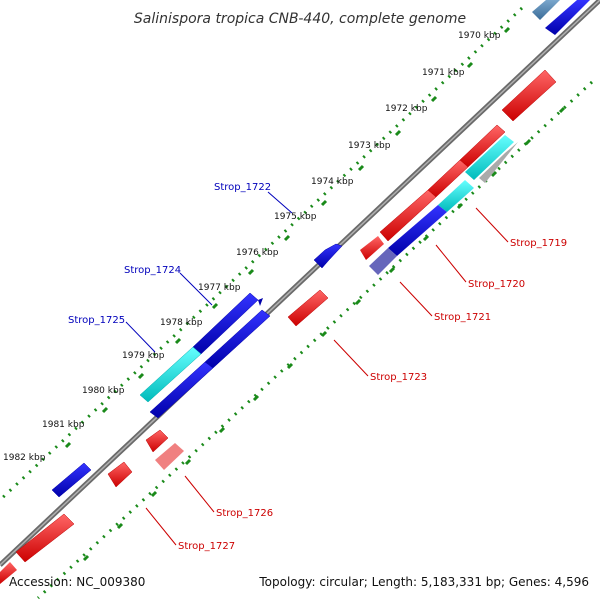 This screenshot has width=600, height=600. I want to click on gene-label-strop-1724: Strop_1724, so click(152, 270).